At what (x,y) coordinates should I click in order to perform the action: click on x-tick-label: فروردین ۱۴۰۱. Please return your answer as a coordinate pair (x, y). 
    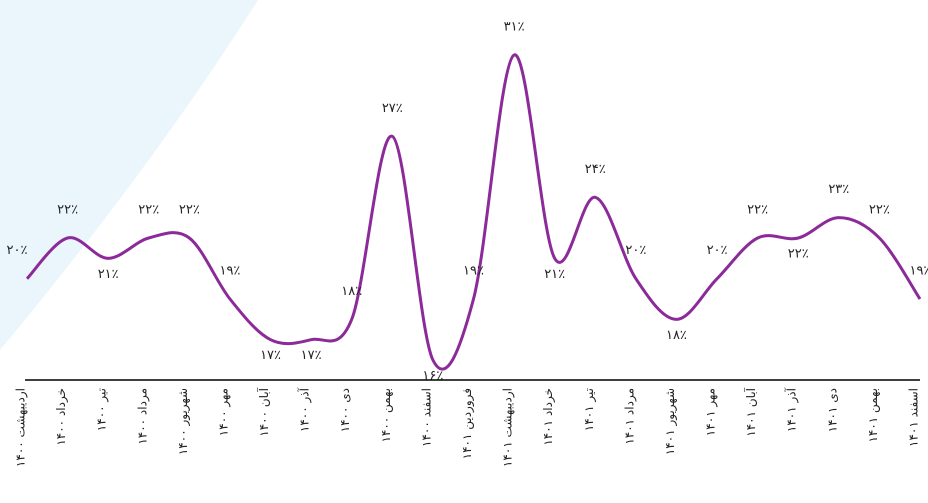
    Looking at the image, I should click on (467, 423).